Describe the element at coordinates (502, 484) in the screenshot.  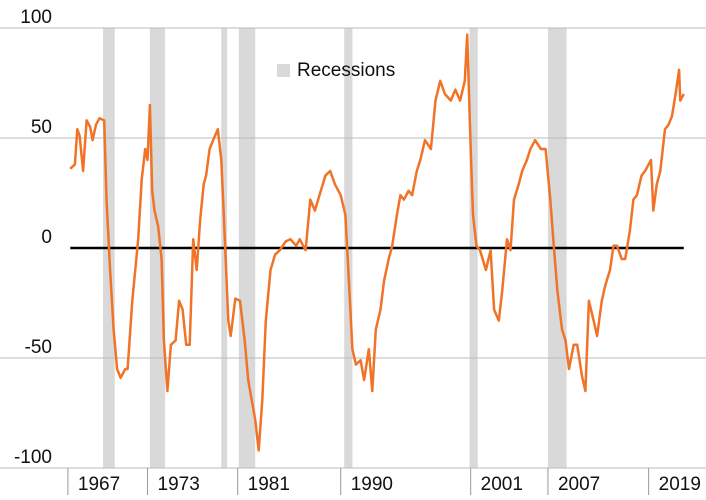
I see `x-tick-label: 2001` at that location.